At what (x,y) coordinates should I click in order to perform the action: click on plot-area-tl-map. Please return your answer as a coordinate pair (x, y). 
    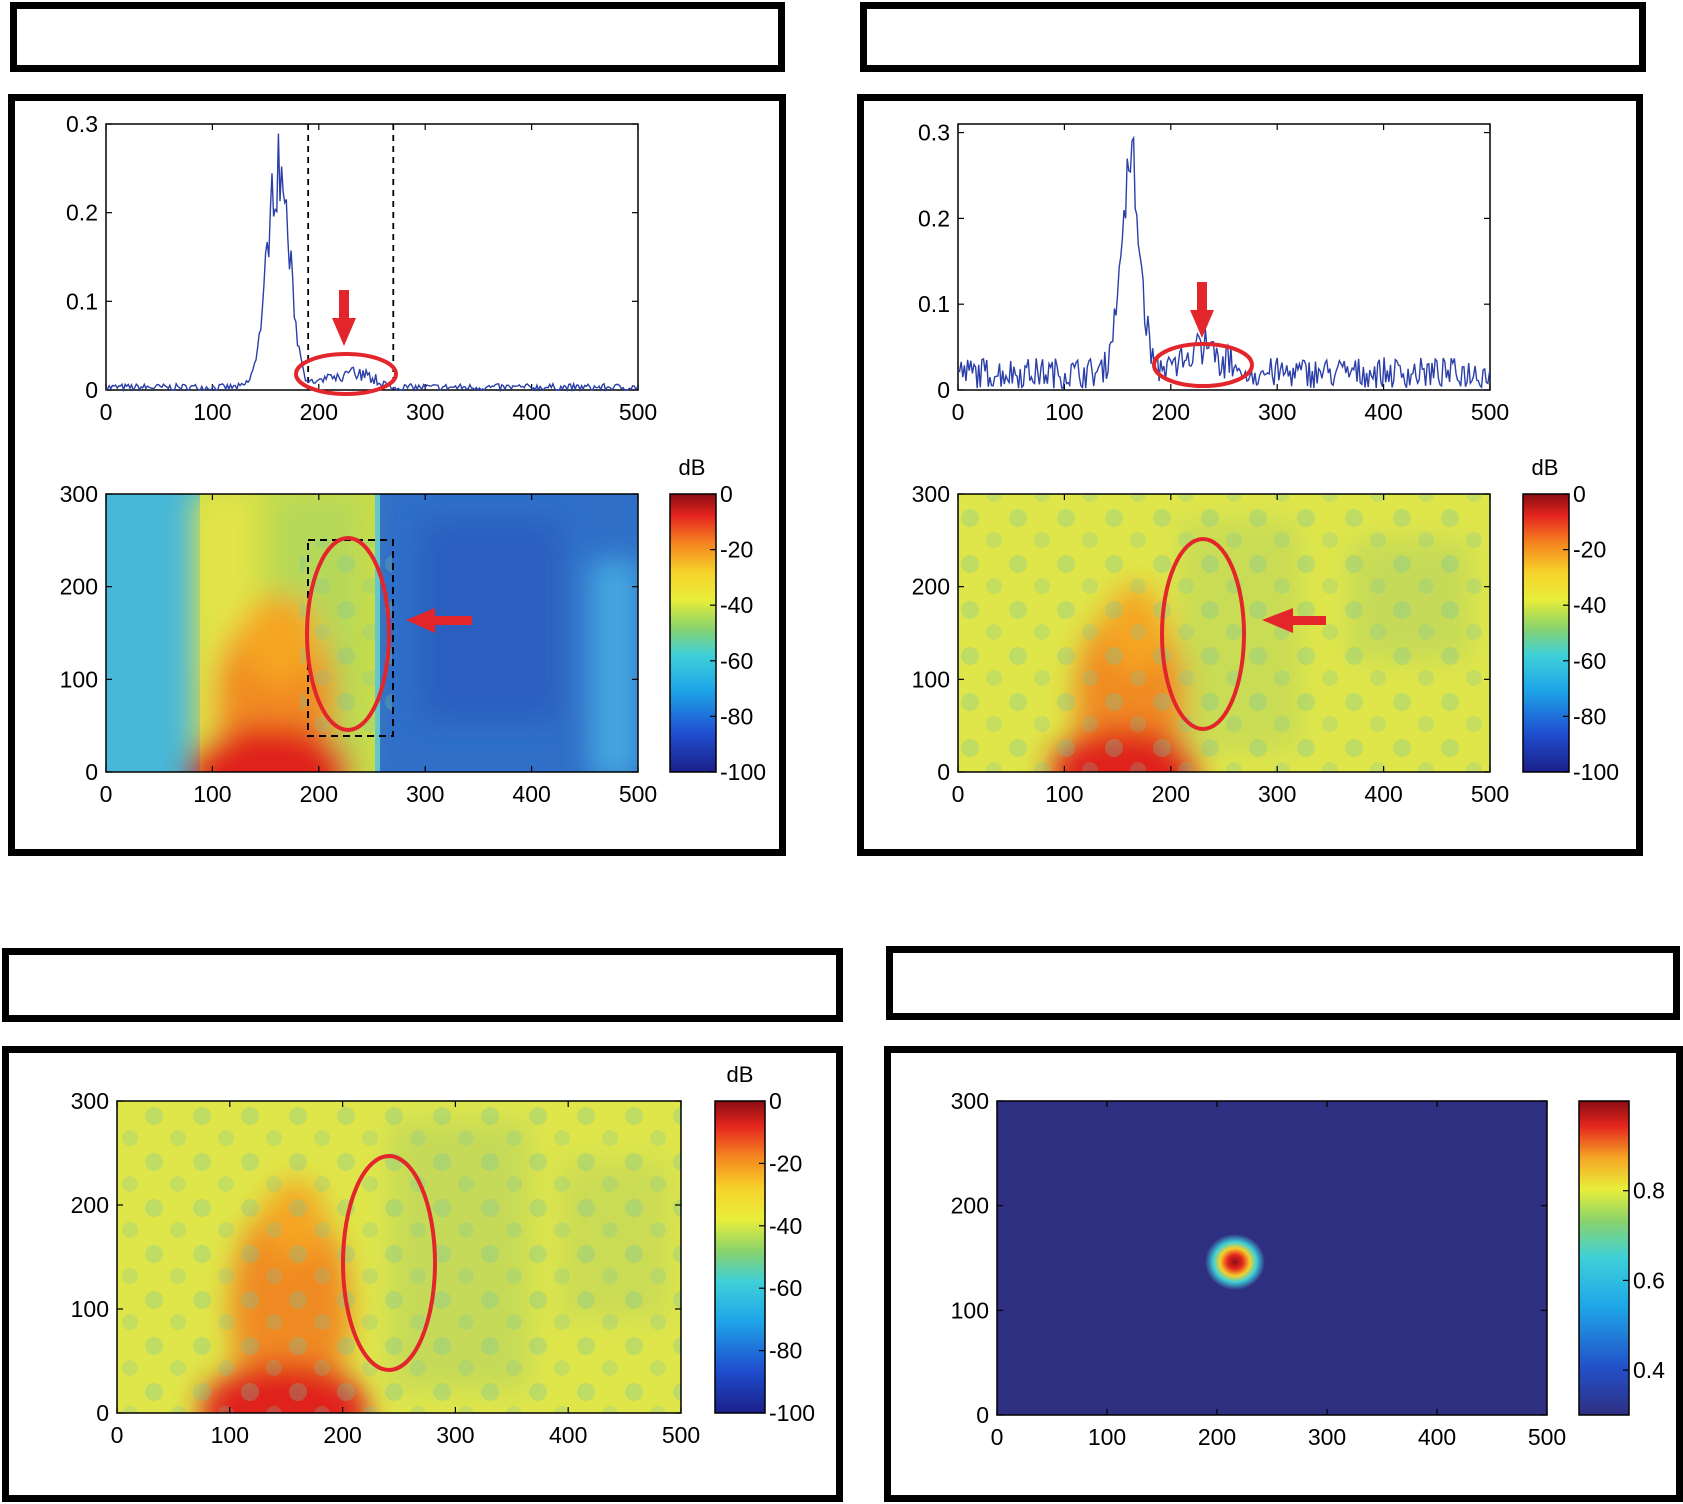
    Looking at the image, I should click on (372, 633).